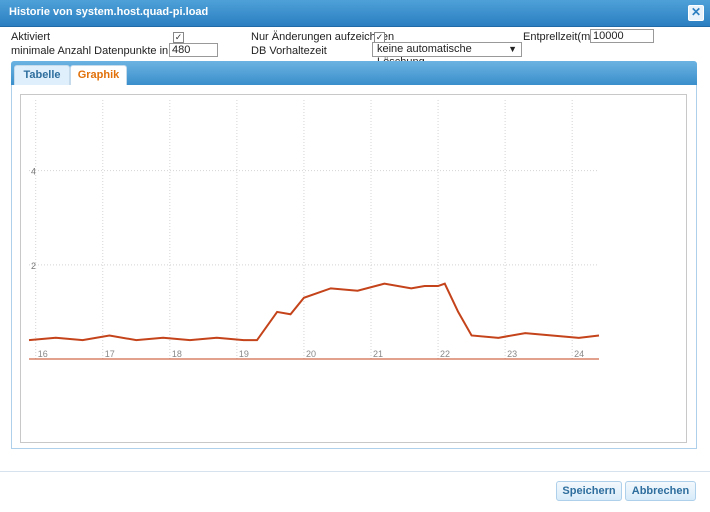  I want to click on series-line, so click(314, 312).